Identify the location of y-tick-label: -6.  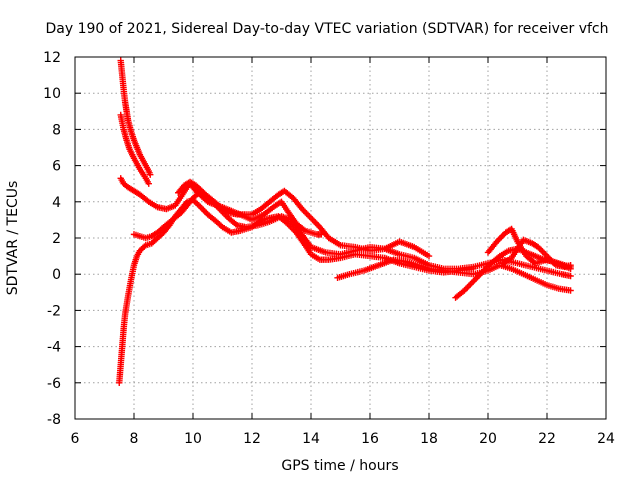
(54, 384).